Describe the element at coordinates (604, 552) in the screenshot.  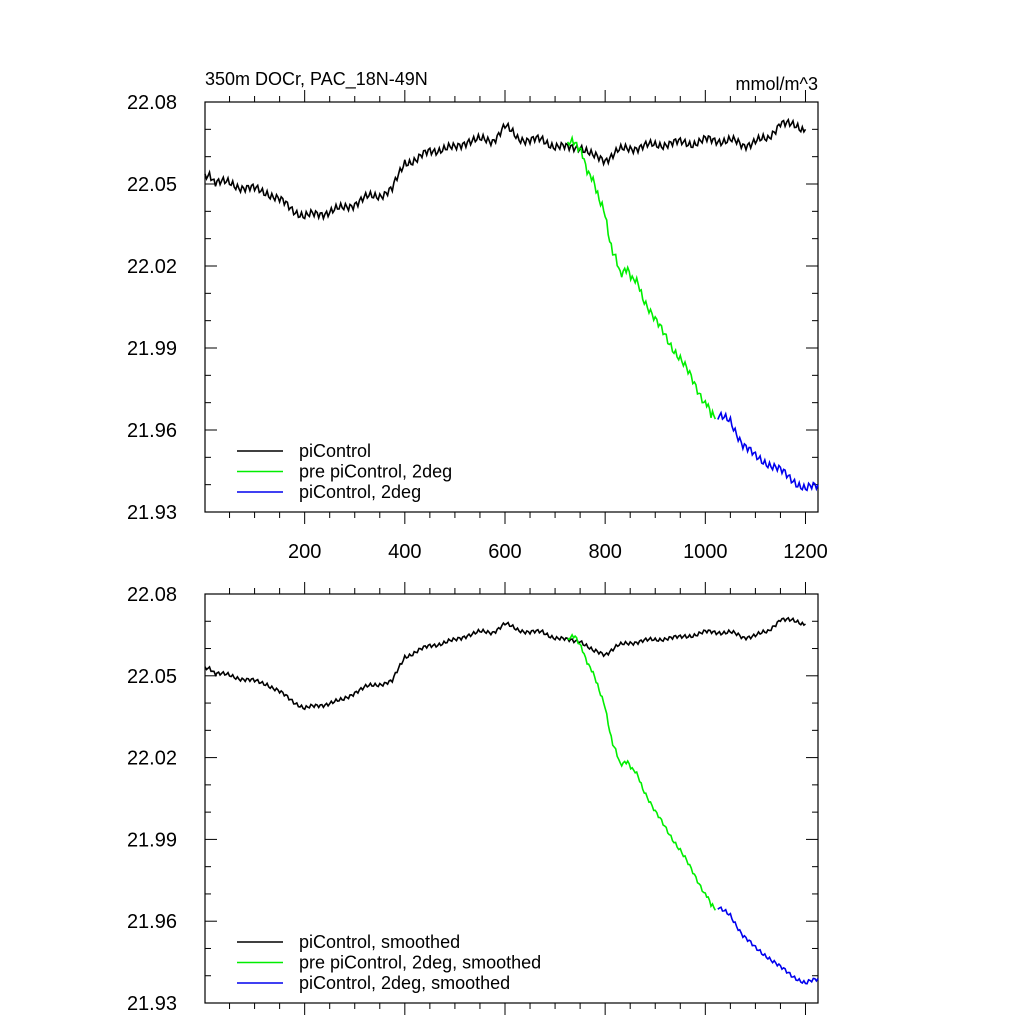
I see `x-tick-label: 800` at that location.